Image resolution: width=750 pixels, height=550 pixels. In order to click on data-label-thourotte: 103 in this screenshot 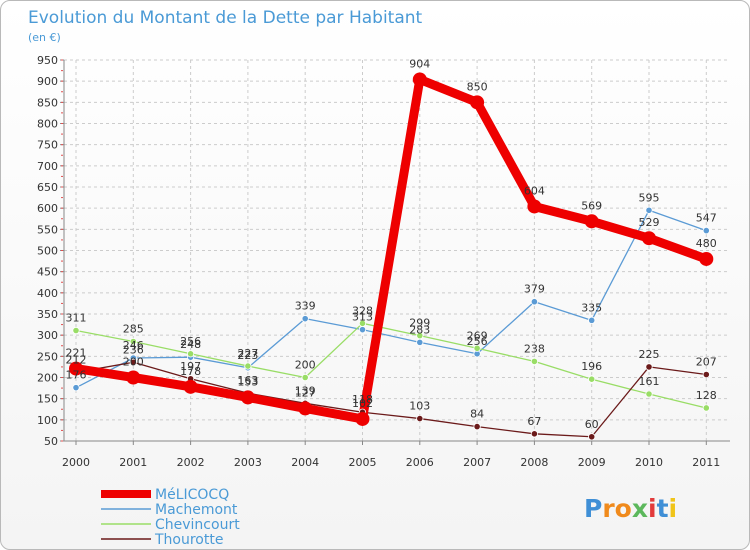, I will do `click(419, 406)`.